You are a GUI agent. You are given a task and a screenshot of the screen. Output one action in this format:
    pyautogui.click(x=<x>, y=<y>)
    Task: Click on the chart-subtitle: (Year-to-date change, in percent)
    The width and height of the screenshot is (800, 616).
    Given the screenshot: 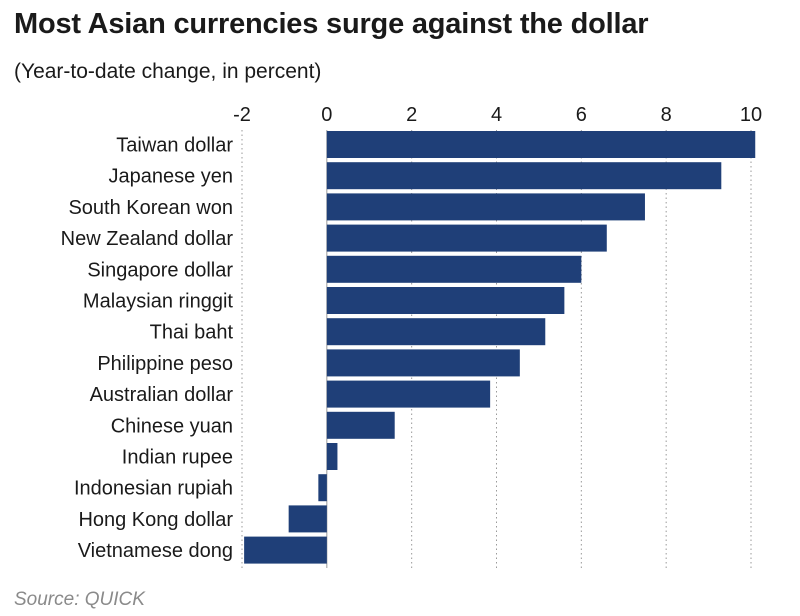 What is the action you would take?
    pyautogui.click(x=168, y=71)
    